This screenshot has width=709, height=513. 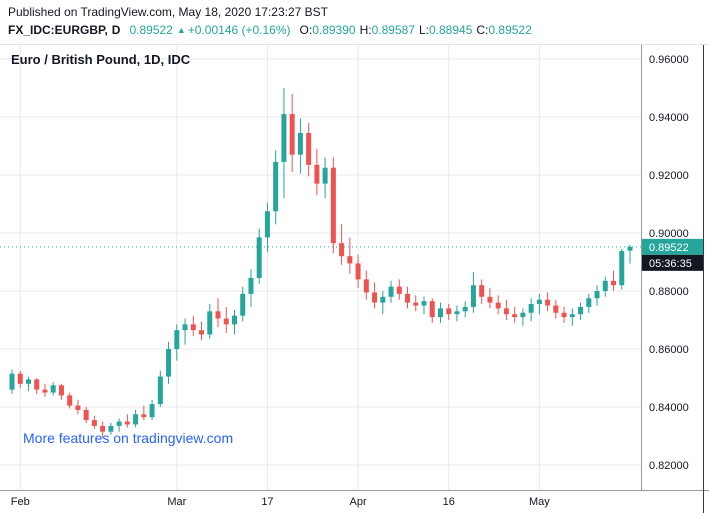 I want to click on price-badge, so click(x=672, y=246).